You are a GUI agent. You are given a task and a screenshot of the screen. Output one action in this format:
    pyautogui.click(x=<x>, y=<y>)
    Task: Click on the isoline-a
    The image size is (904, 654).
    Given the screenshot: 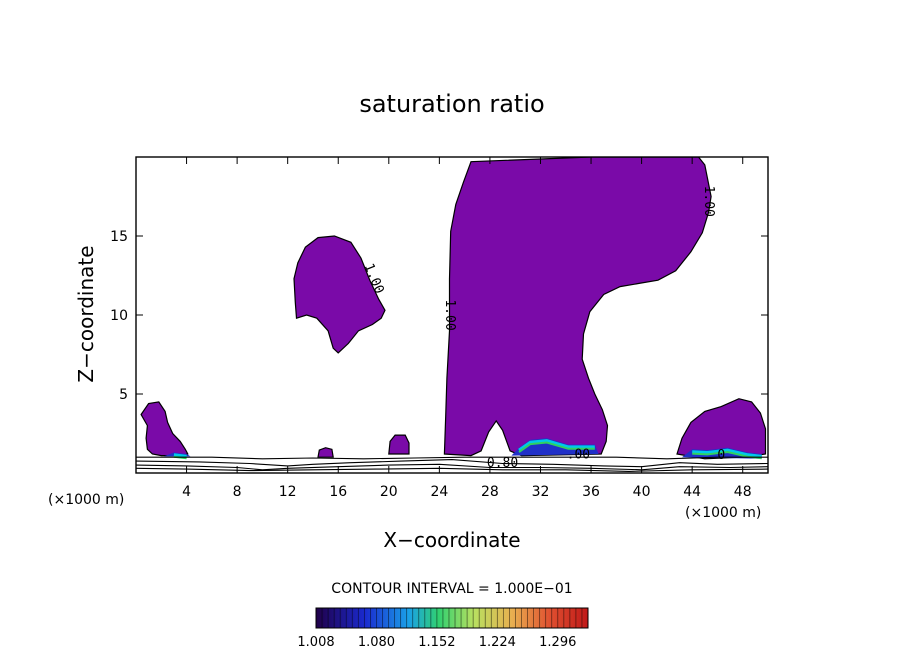 What is the action you would take?
    pyautogui.click(x=452, y=458)
    